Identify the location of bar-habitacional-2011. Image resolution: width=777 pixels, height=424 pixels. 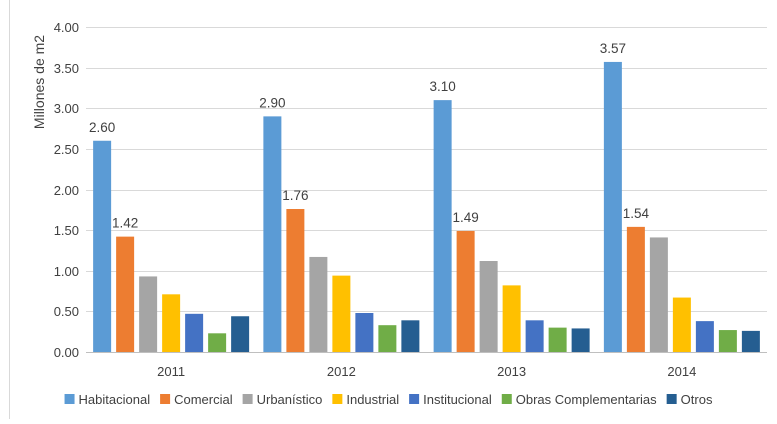
(102, 246).